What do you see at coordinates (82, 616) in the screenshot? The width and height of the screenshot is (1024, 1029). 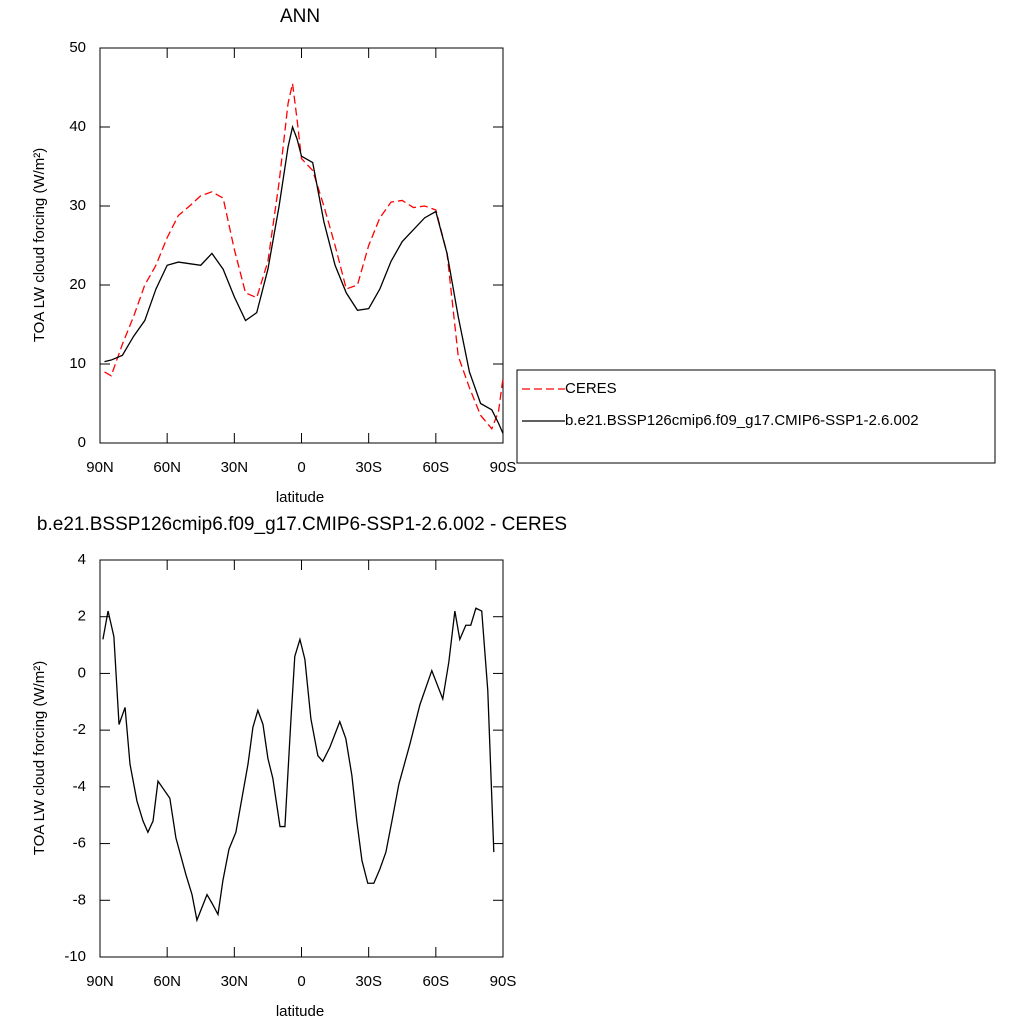 I see `y-tick-label: 2` at bounding box center [82, 616].